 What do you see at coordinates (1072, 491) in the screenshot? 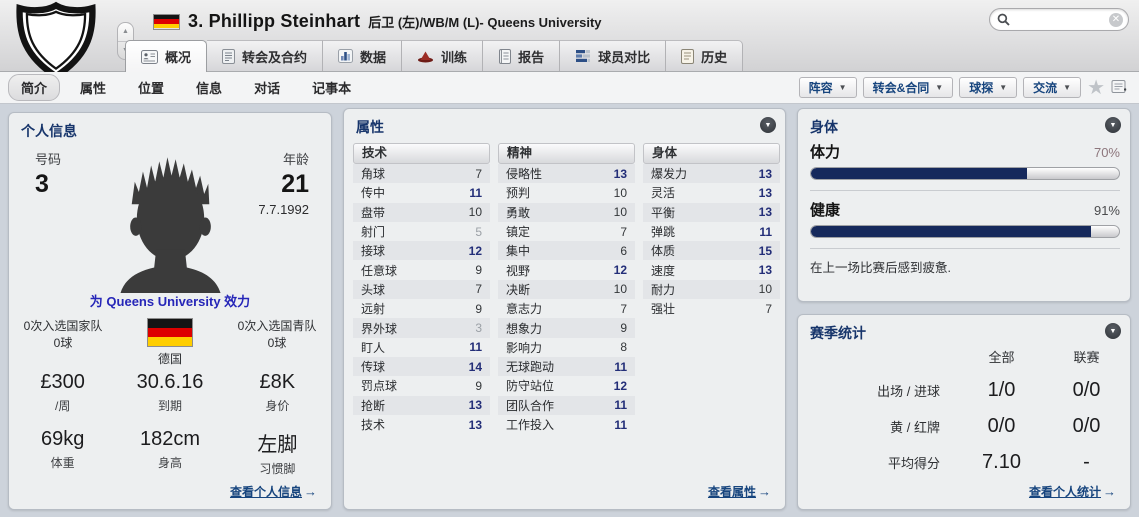
I see `view-season-stats-link: 查看个人统计 →` at bounding box center [1072, 491].